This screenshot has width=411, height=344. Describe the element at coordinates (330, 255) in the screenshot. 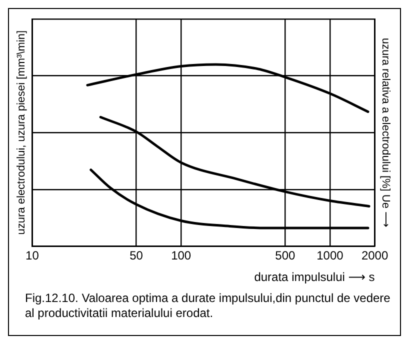

I see `x-tick-label: 1000` at that location.